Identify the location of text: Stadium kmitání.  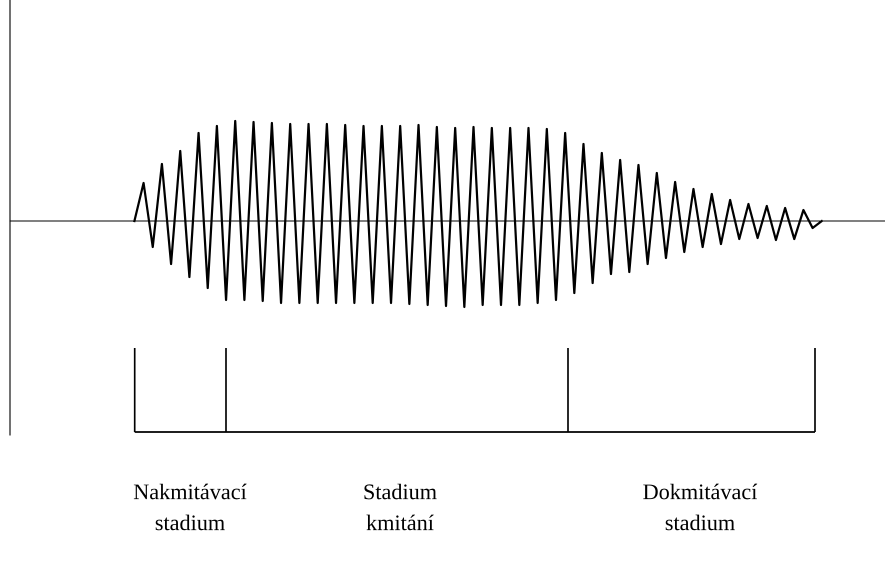
(400, 507).